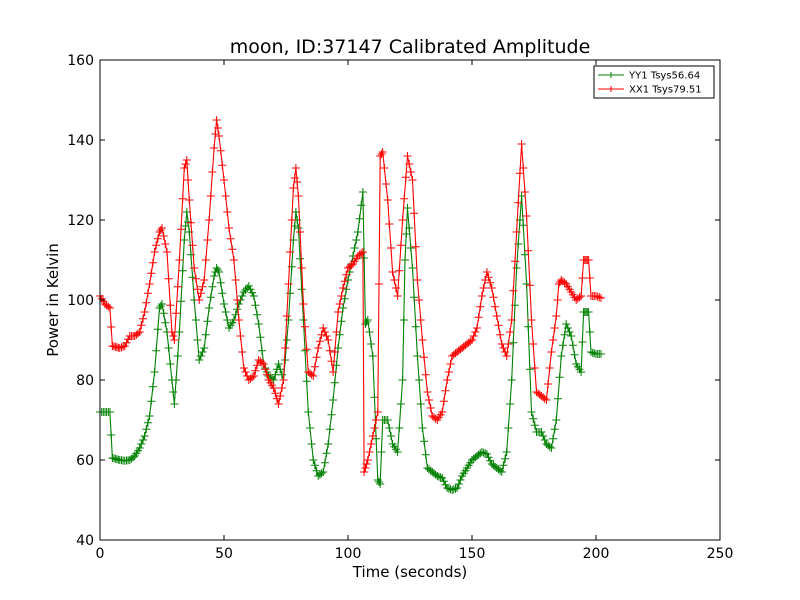  I want to click on y-tick-label: 60, so click(85, 461).